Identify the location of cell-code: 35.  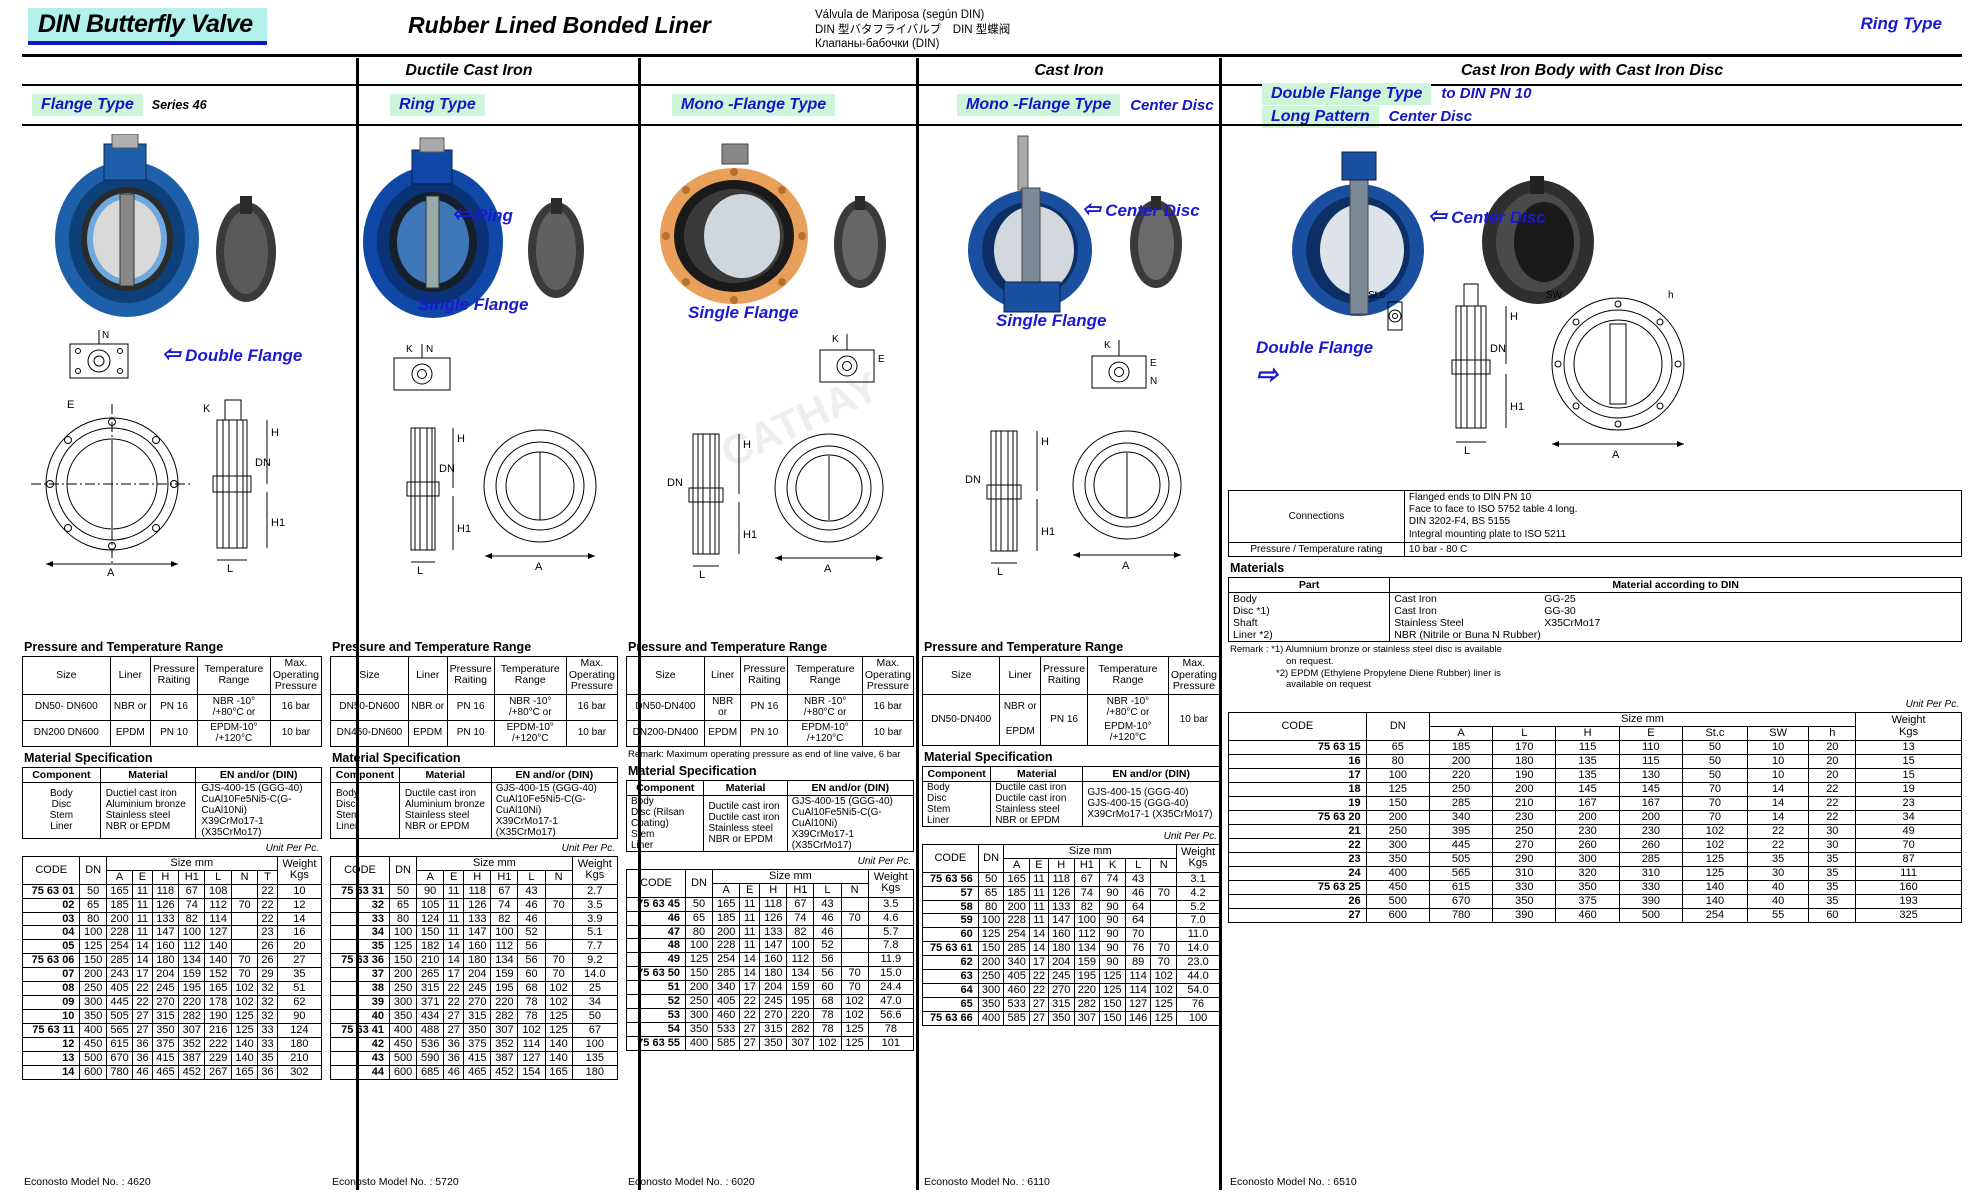
(360, 947).